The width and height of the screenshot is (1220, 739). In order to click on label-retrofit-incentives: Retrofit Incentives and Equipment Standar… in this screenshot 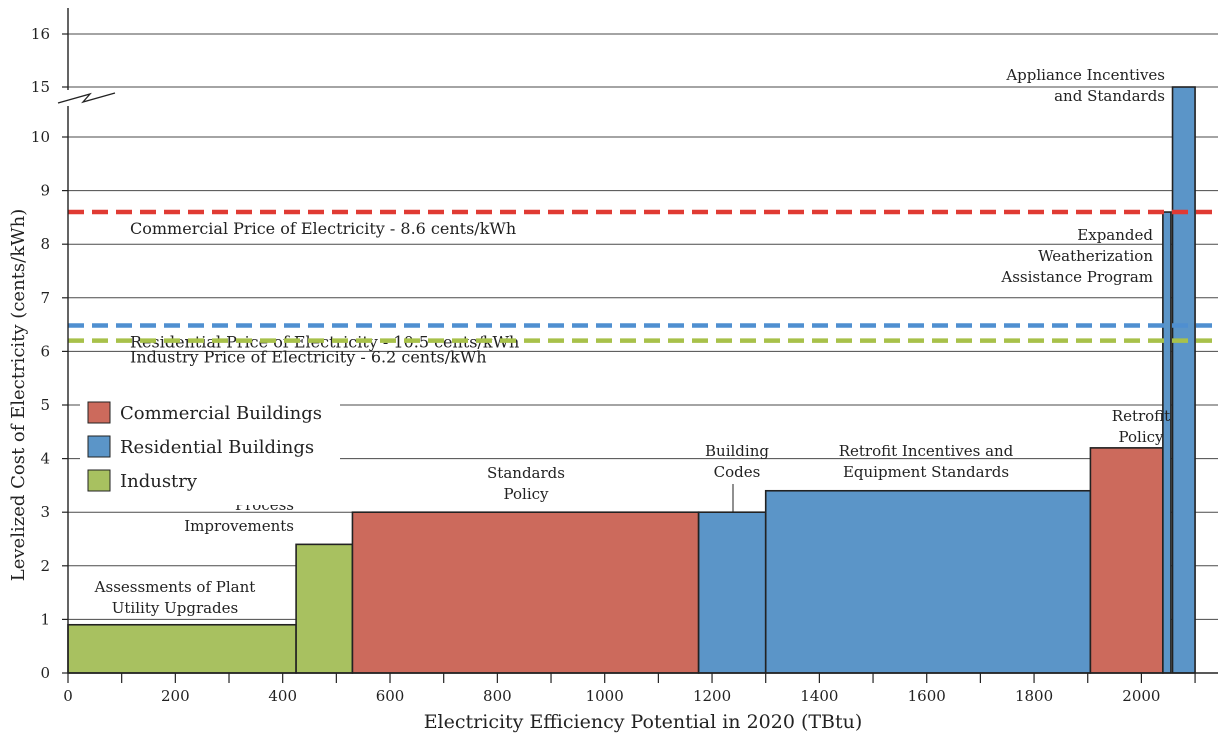, I will do `click(926, 461)`.